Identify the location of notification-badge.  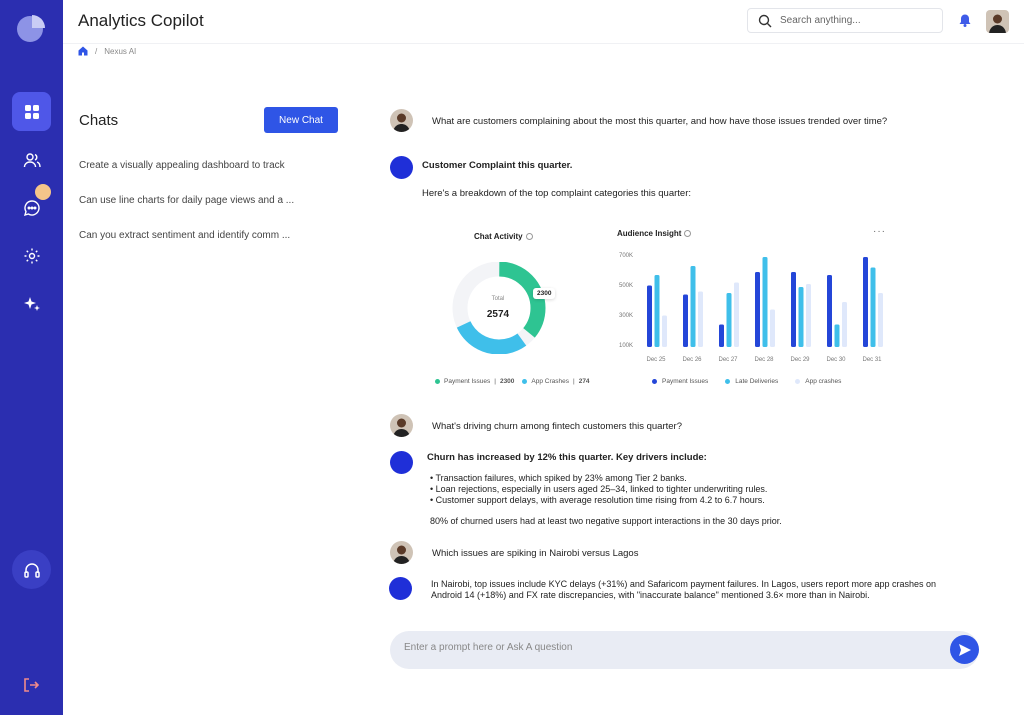
(43, 192).